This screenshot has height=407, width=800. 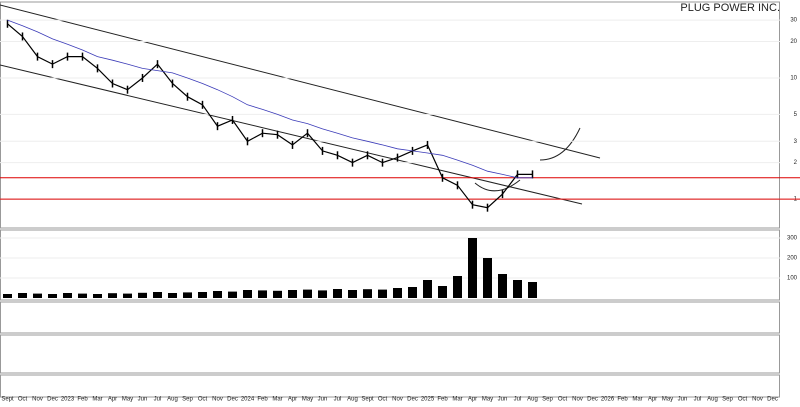 I want to click on rsi-panel, so click(x=390, y=317).